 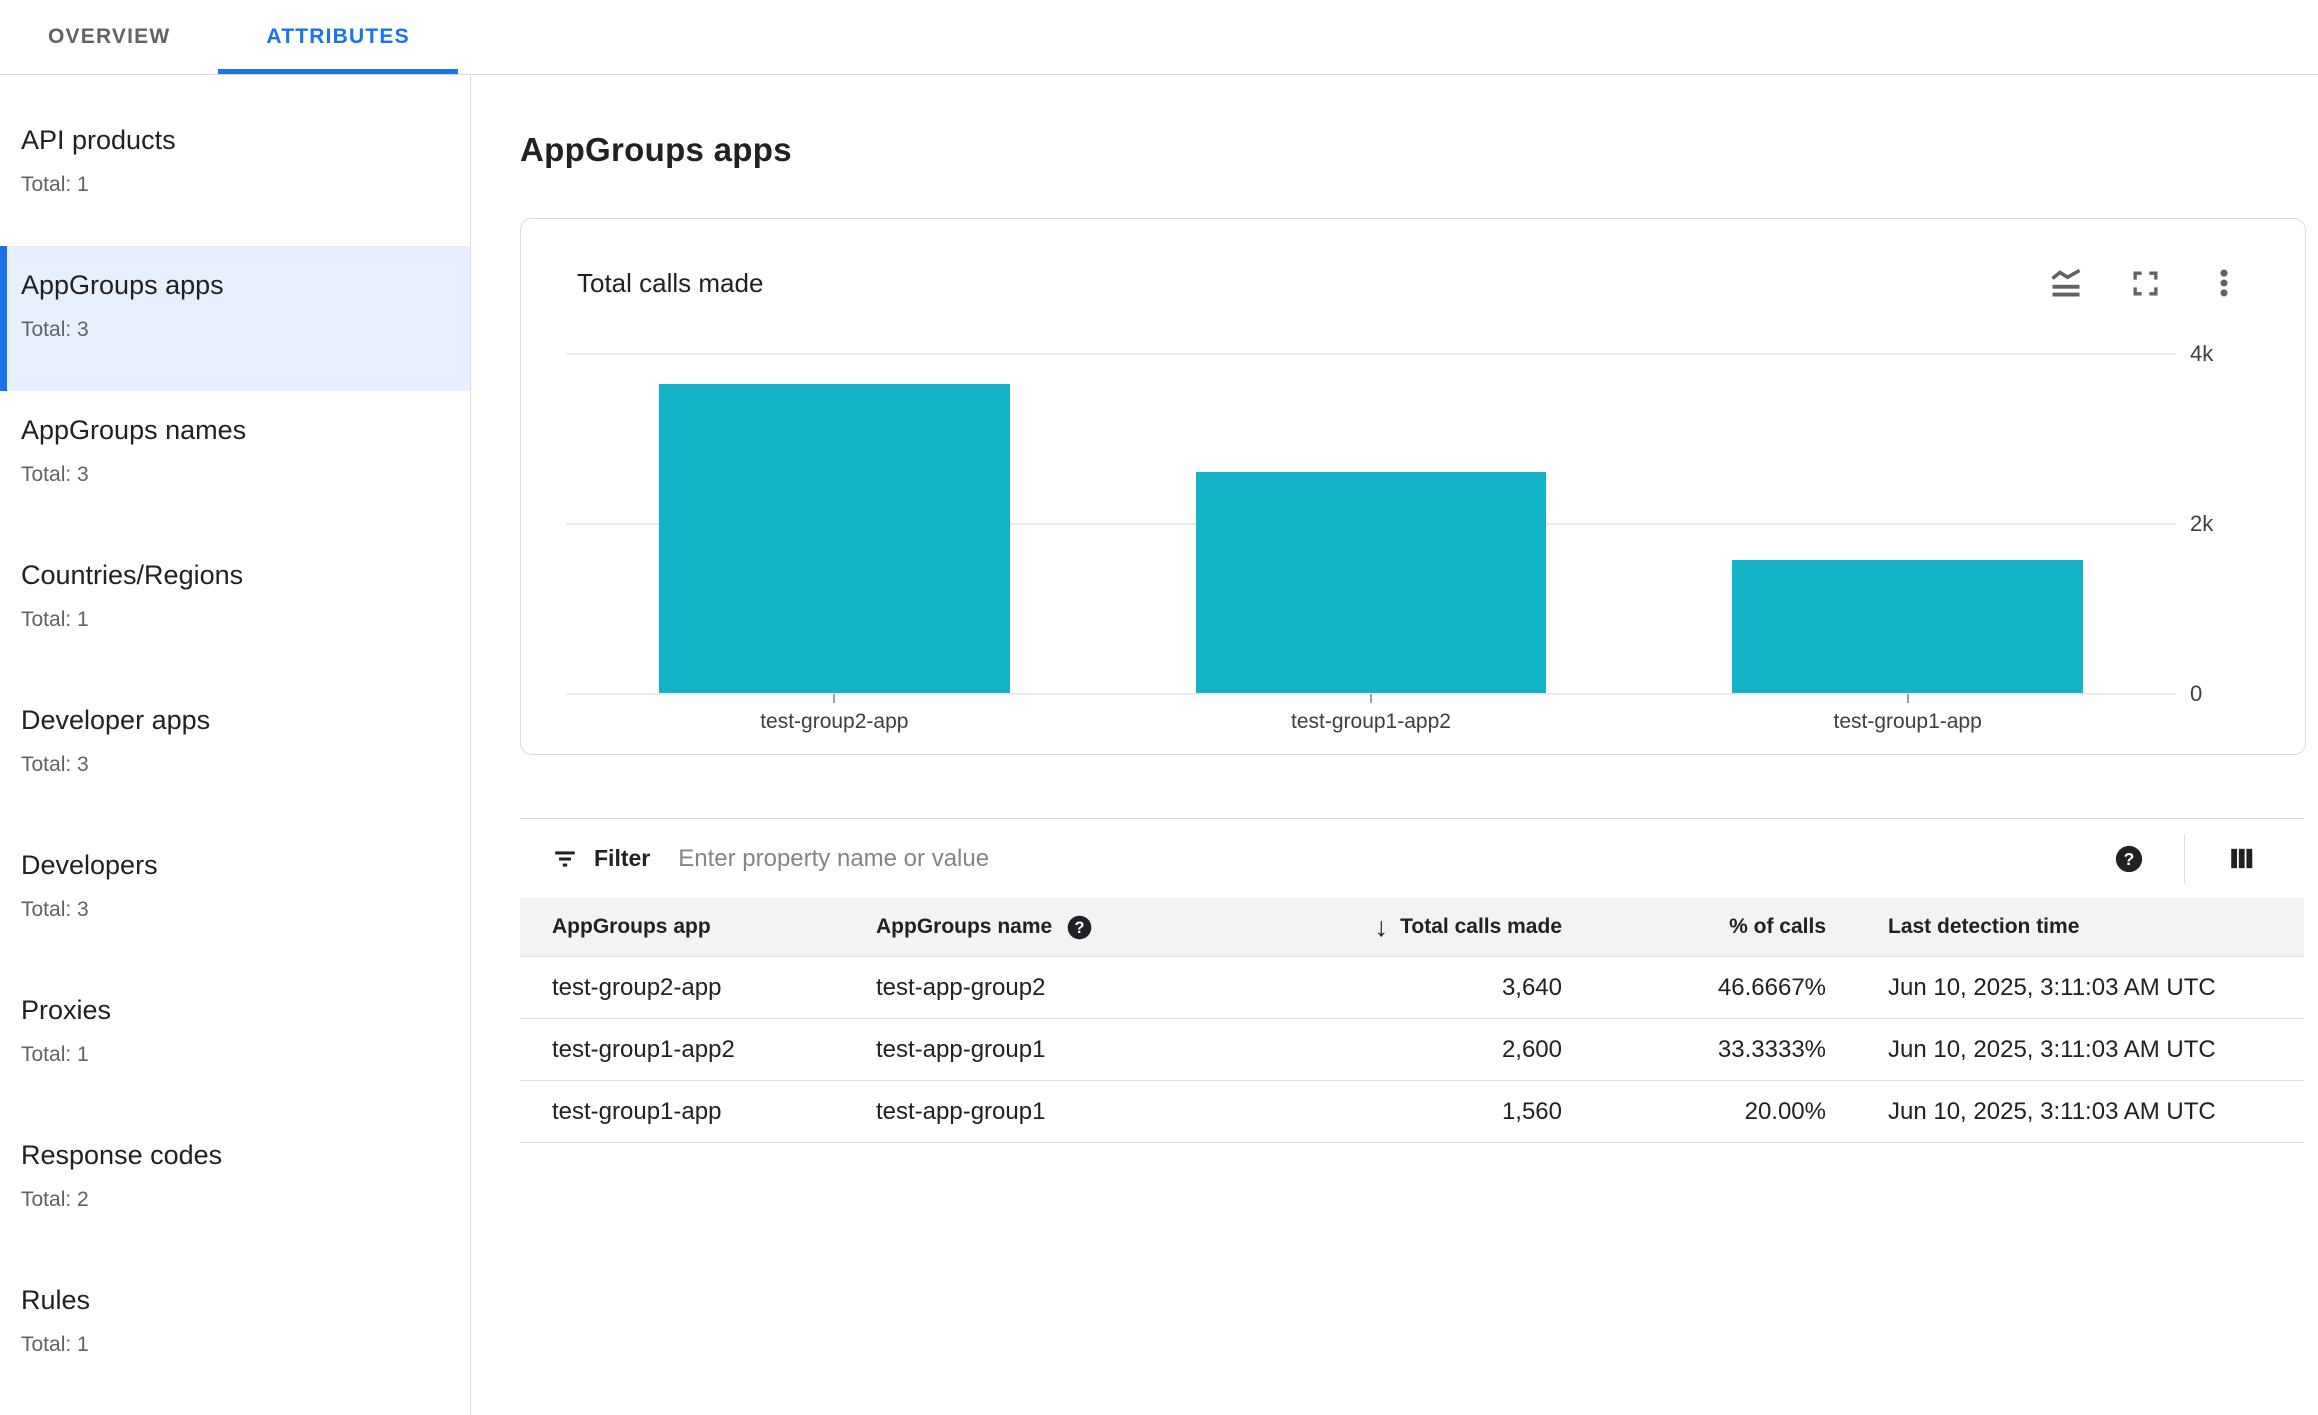 I want to click on y-axis-tick-label: 0, so click(x=2196, y=693).